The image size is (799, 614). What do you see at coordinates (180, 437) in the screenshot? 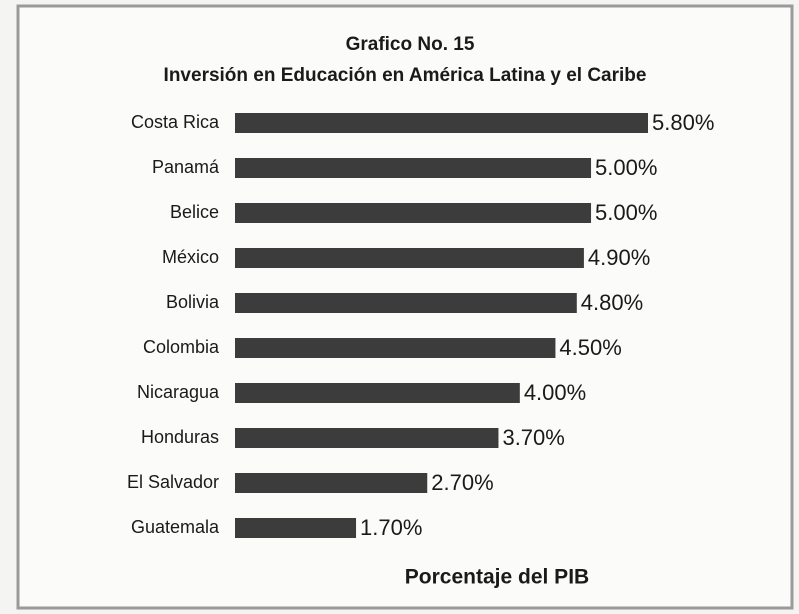
I see `category-label: Honduras` at bounding box center [180, 437].